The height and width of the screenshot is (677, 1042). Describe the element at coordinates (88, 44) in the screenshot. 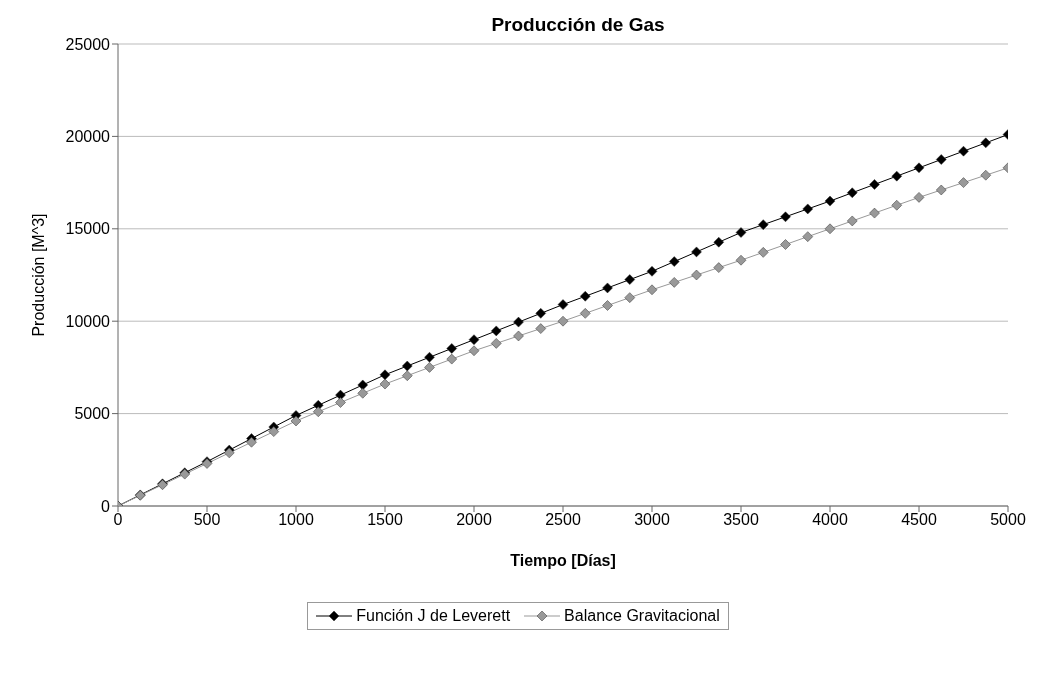

I see `y-tick-label: 25000` at that location.